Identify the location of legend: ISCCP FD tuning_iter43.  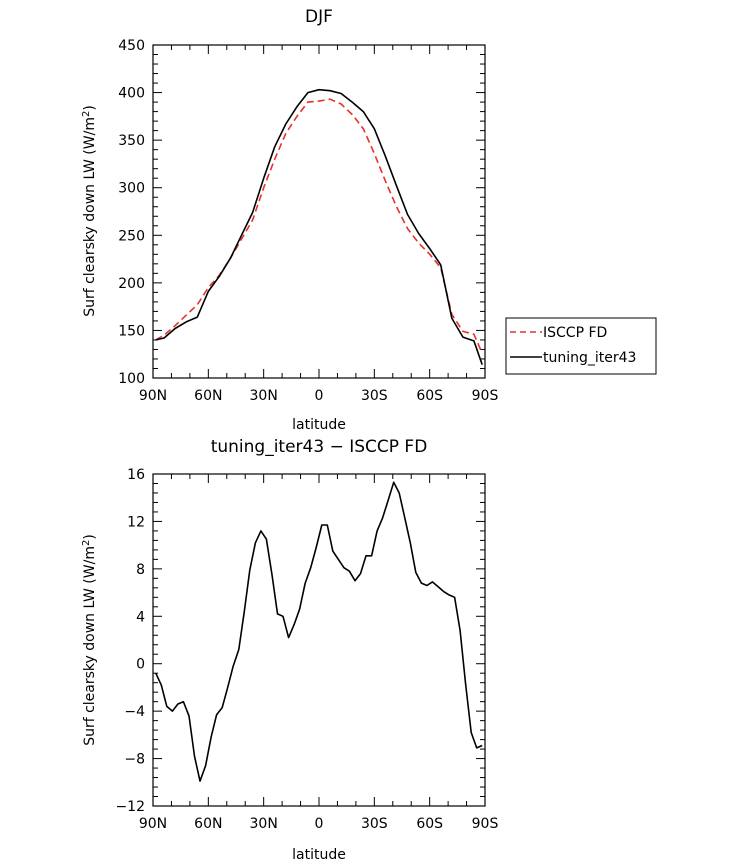
(581, 346).